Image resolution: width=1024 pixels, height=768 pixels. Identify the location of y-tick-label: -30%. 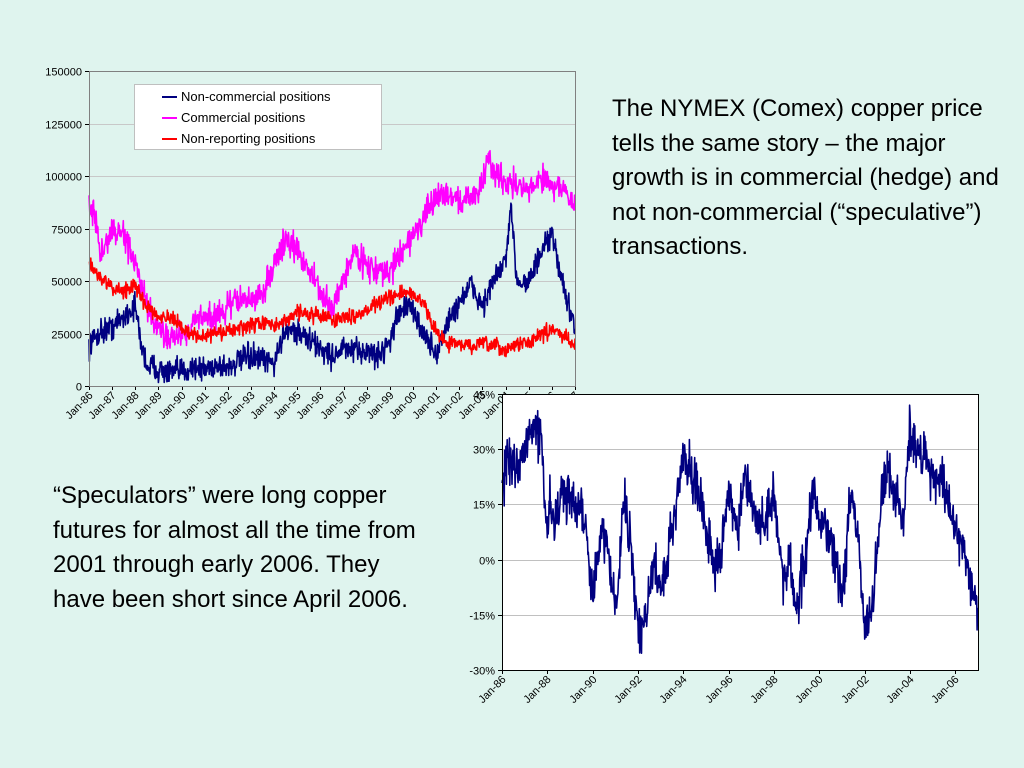
(482, 672).